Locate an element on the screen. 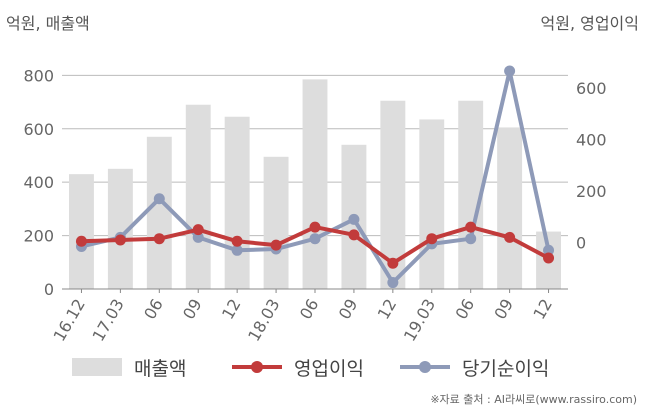 The image size is (647, 413). right-axis-unit-label: 억원, 영업이익 is located at coordinates (590, 23).